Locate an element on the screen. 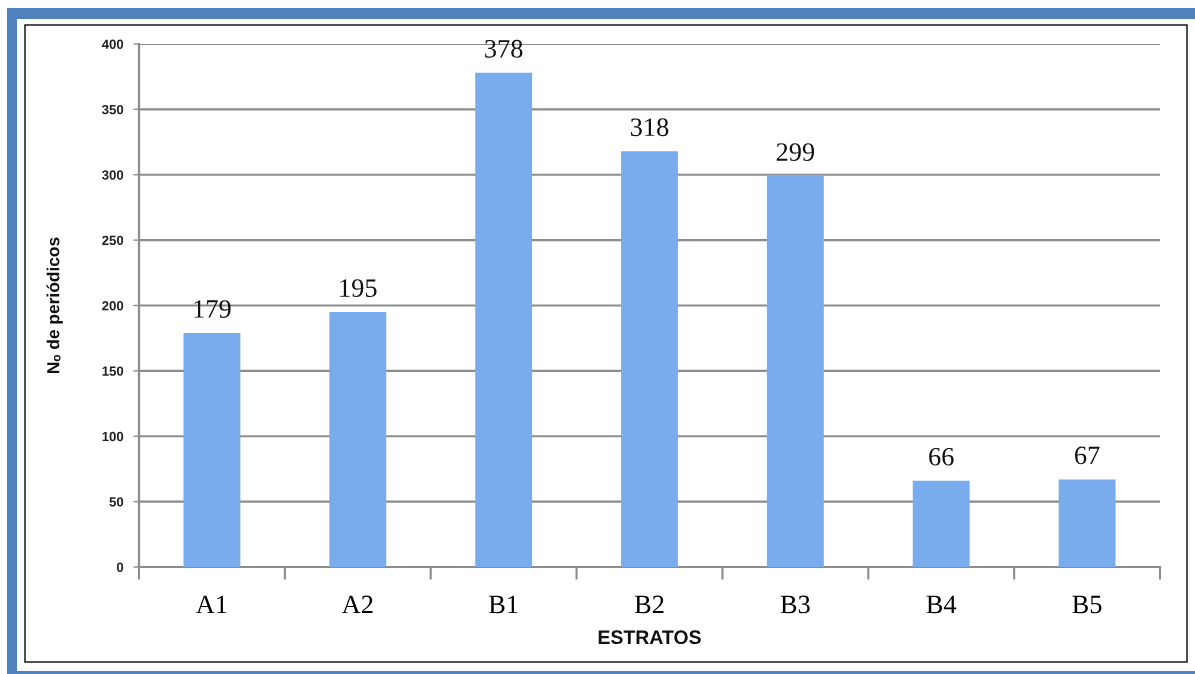 The image size is (1195, 674). y-tick-label: 100 is located at coordinates (113, 436).